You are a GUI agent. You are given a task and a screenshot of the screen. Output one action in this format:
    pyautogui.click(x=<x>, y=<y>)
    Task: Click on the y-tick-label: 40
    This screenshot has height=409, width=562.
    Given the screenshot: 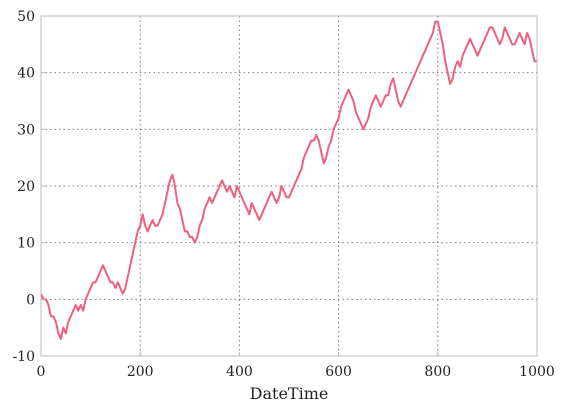 What is the action you would take?
    pyautogui.click(x=26, y=74)
    